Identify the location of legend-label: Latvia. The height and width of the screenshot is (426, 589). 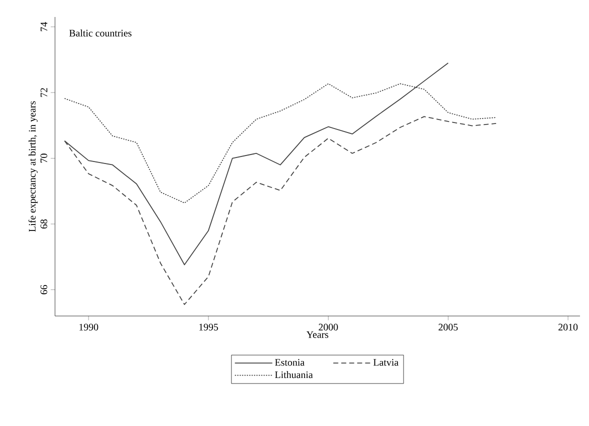
(385, 362).